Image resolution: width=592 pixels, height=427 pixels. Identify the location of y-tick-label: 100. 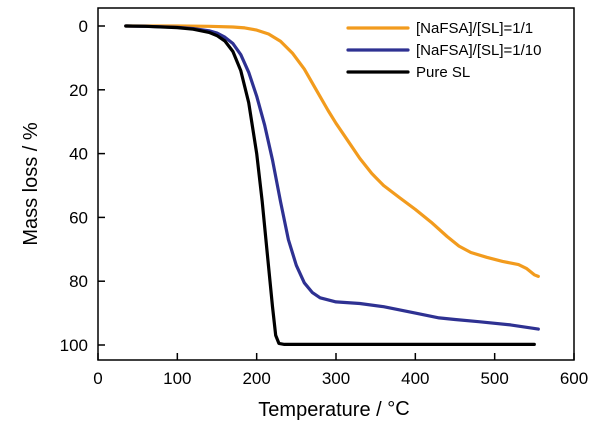
(74, 345).